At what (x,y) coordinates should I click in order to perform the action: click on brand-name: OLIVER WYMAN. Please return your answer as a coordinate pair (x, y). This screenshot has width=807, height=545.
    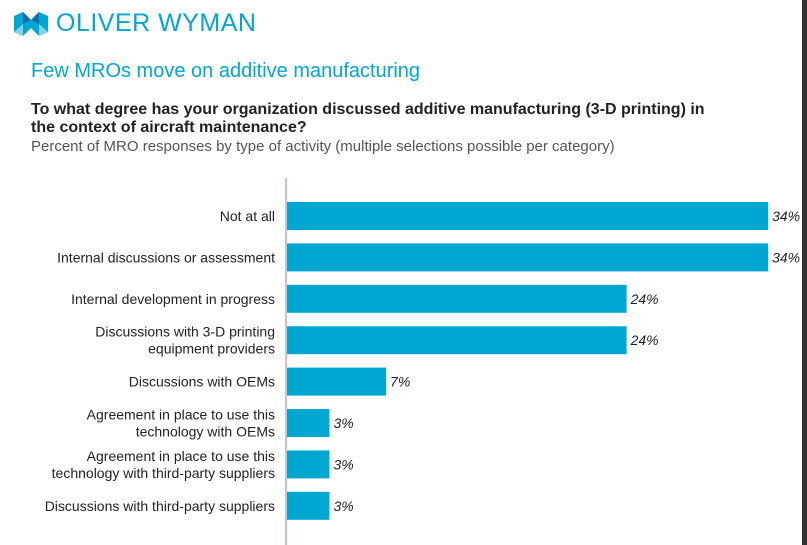
    Looking at the image, I should click on (156, 23).